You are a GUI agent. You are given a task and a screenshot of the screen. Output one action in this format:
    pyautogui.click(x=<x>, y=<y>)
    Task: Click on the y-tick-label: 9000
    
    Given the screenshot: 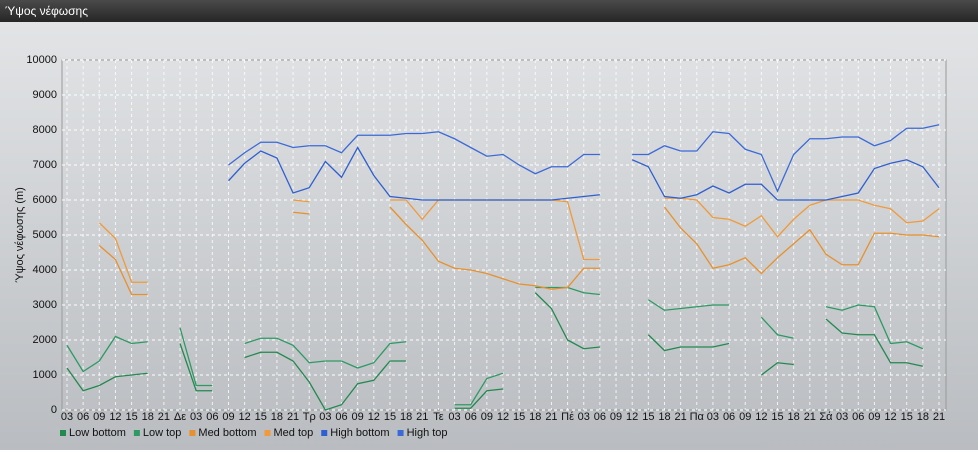 What is the action you would take?
    pyautogui.click(x=45, y=95)
    